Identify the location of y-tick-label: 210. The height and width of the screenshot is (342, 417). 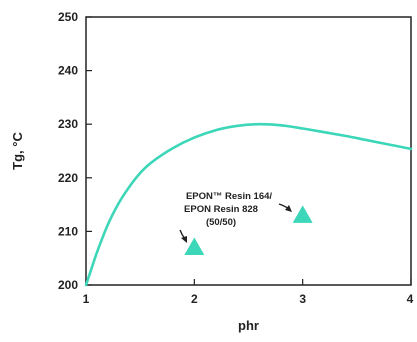
(68, 231).